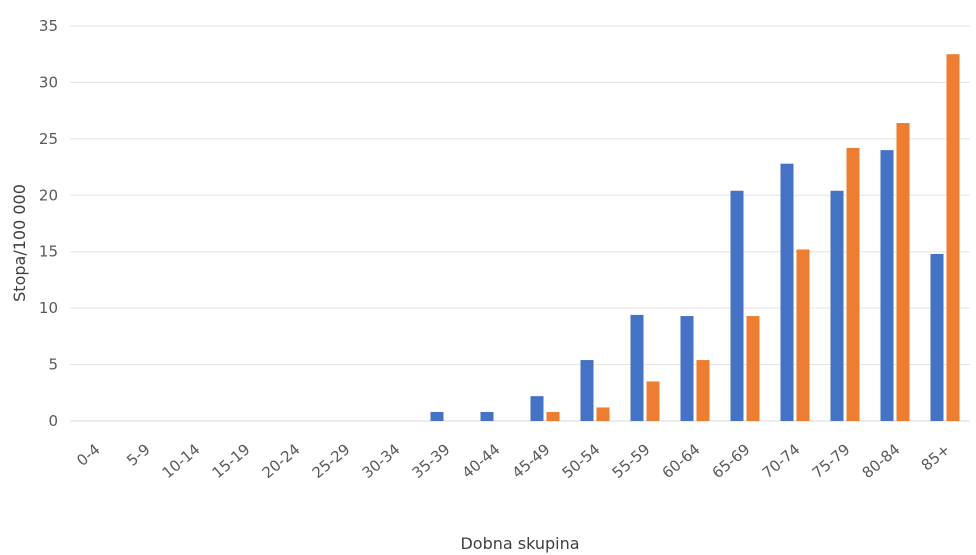 The image size is (976, 555). Describe the element at coordinates (53, 365) in the screenshot. I see `y-tick-label: 5` at that location.